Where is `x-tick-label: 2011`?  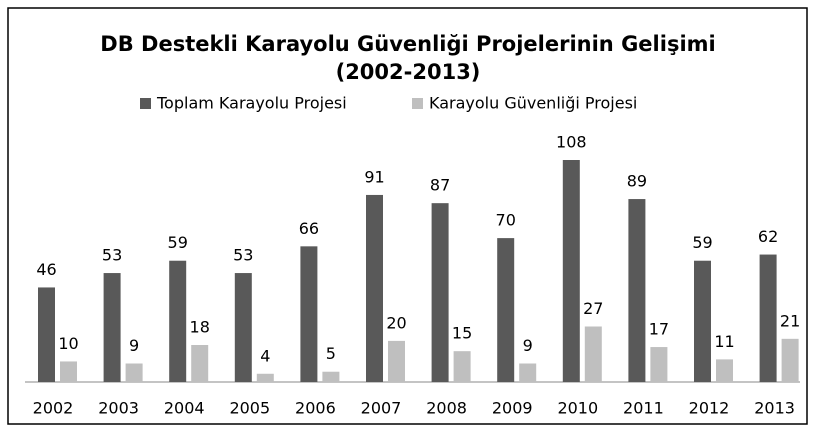
x-tick-label: 2011 is located at coordinates (643, 408).